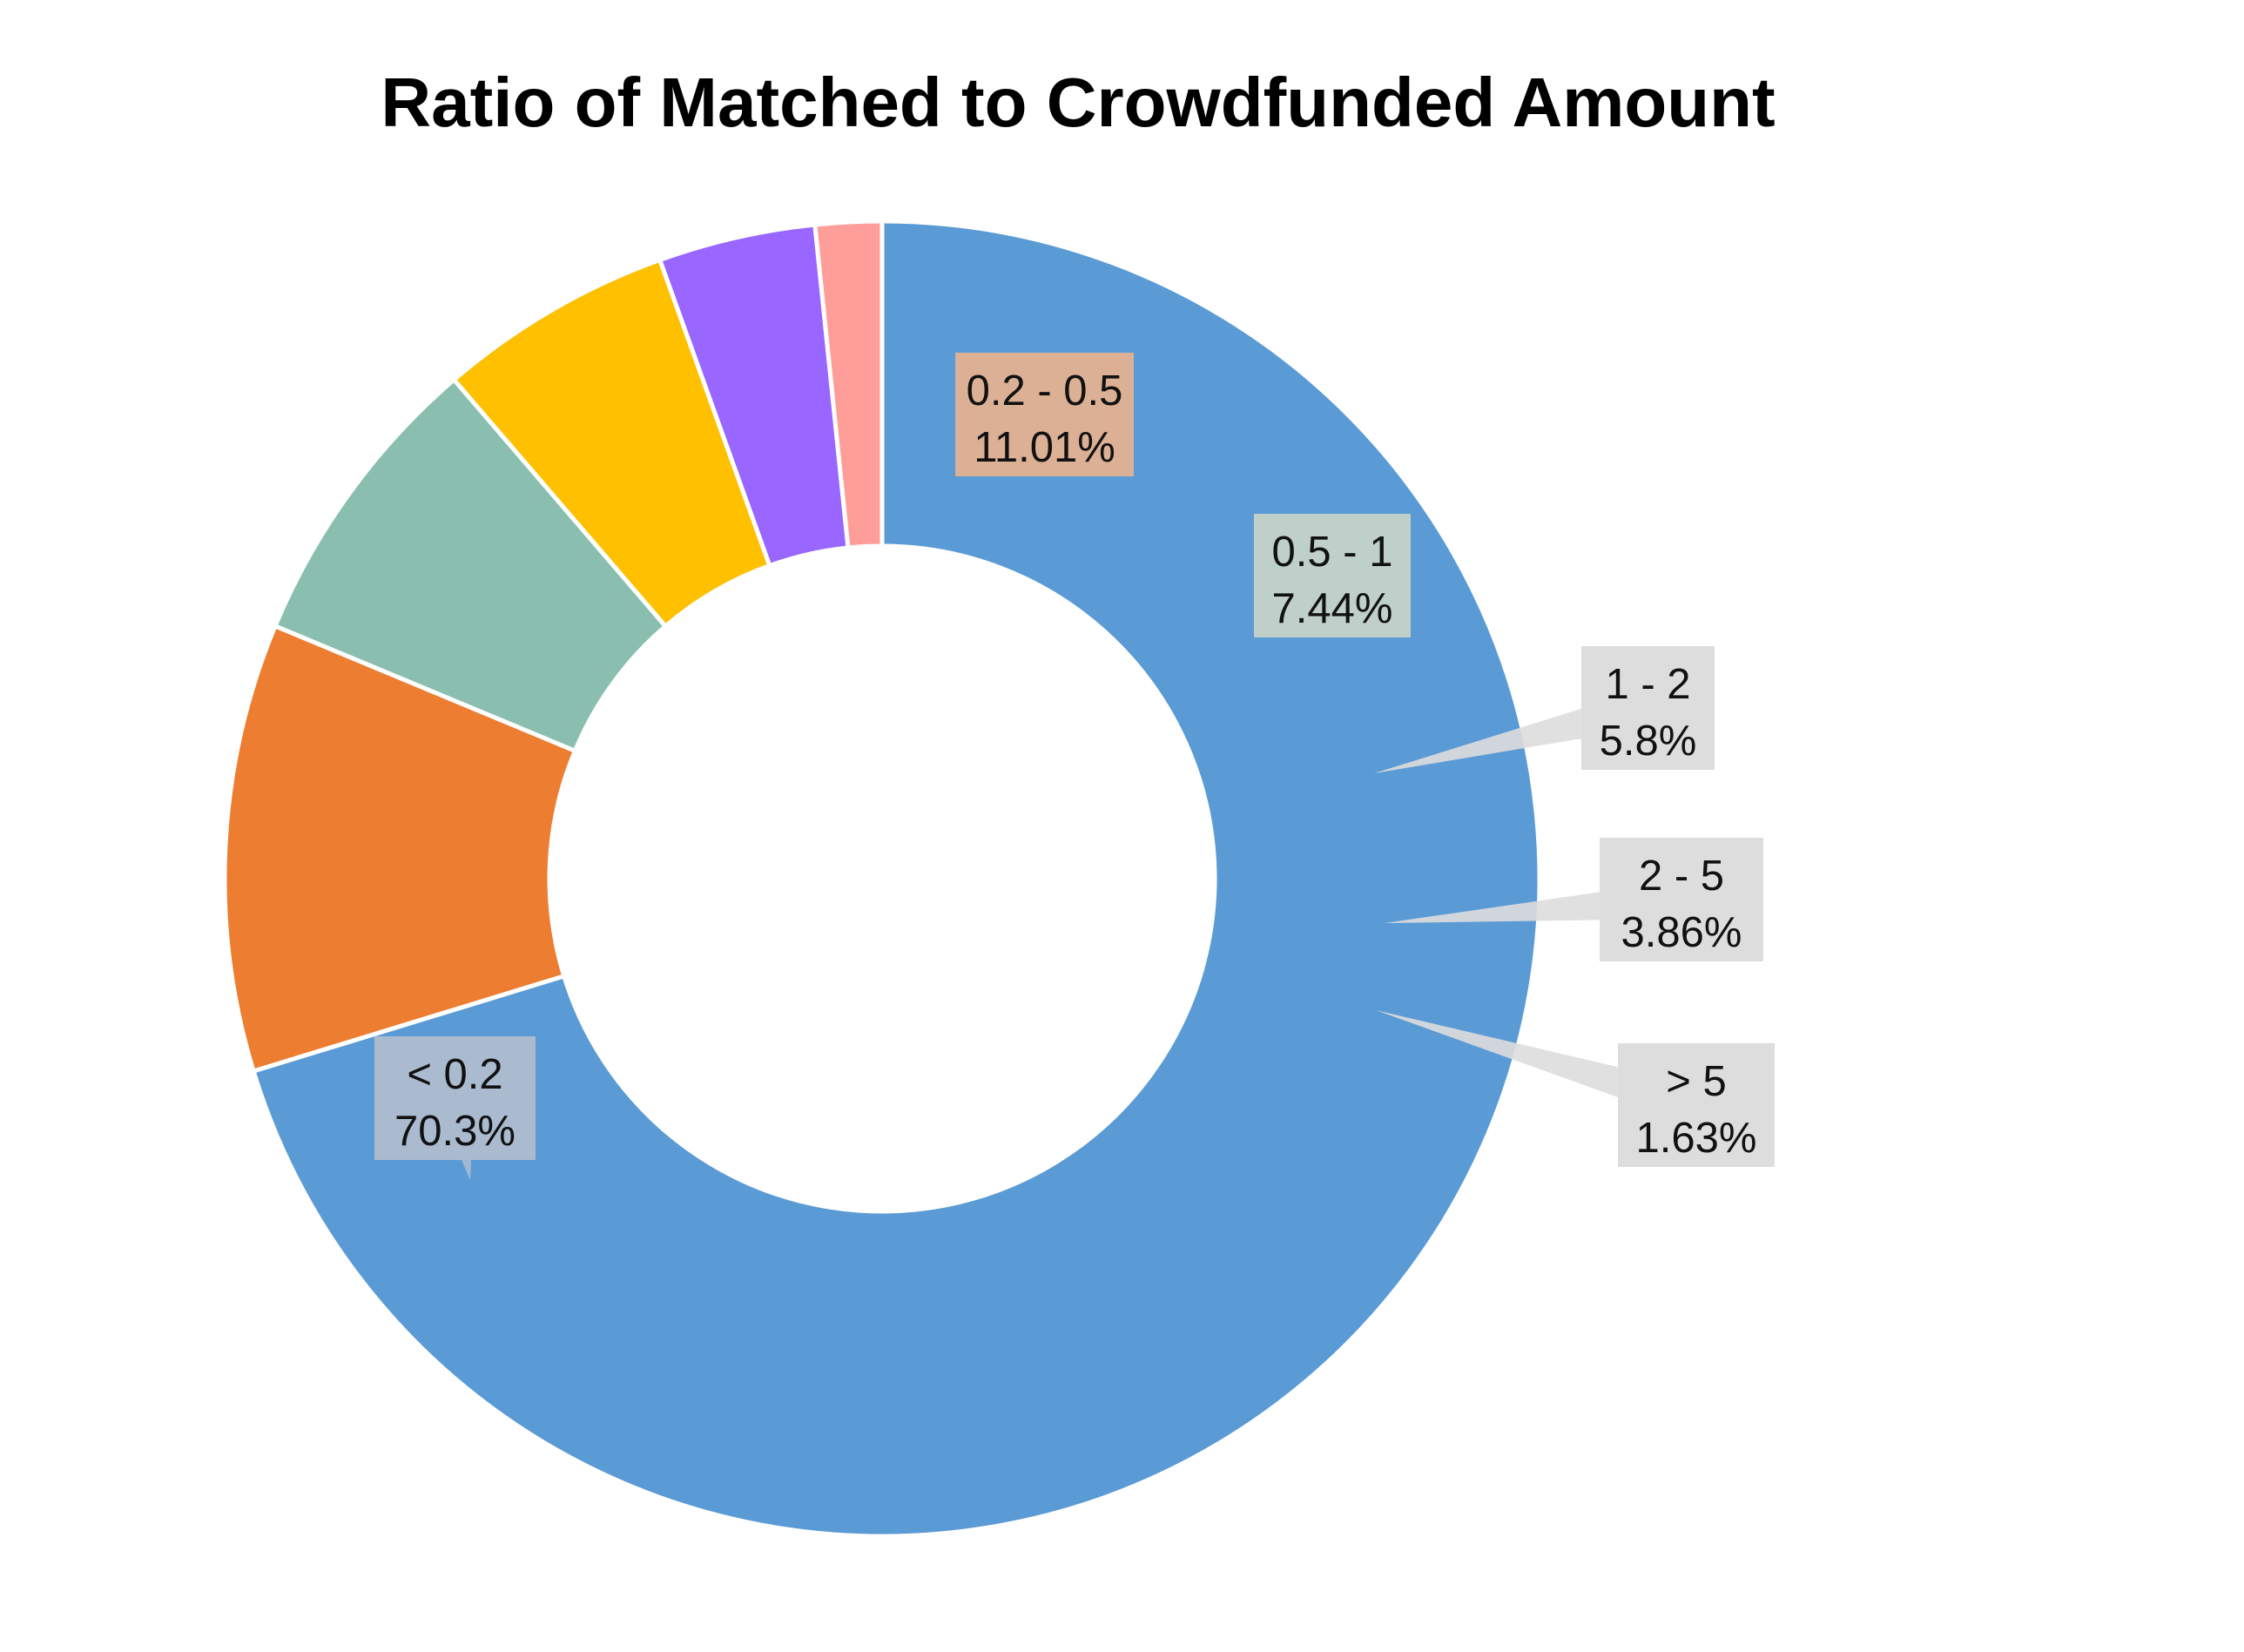 The height and width of the screenshot is (1652, 2244). I want to click on slice-value-label: 5.8%, so click(1648, 741).